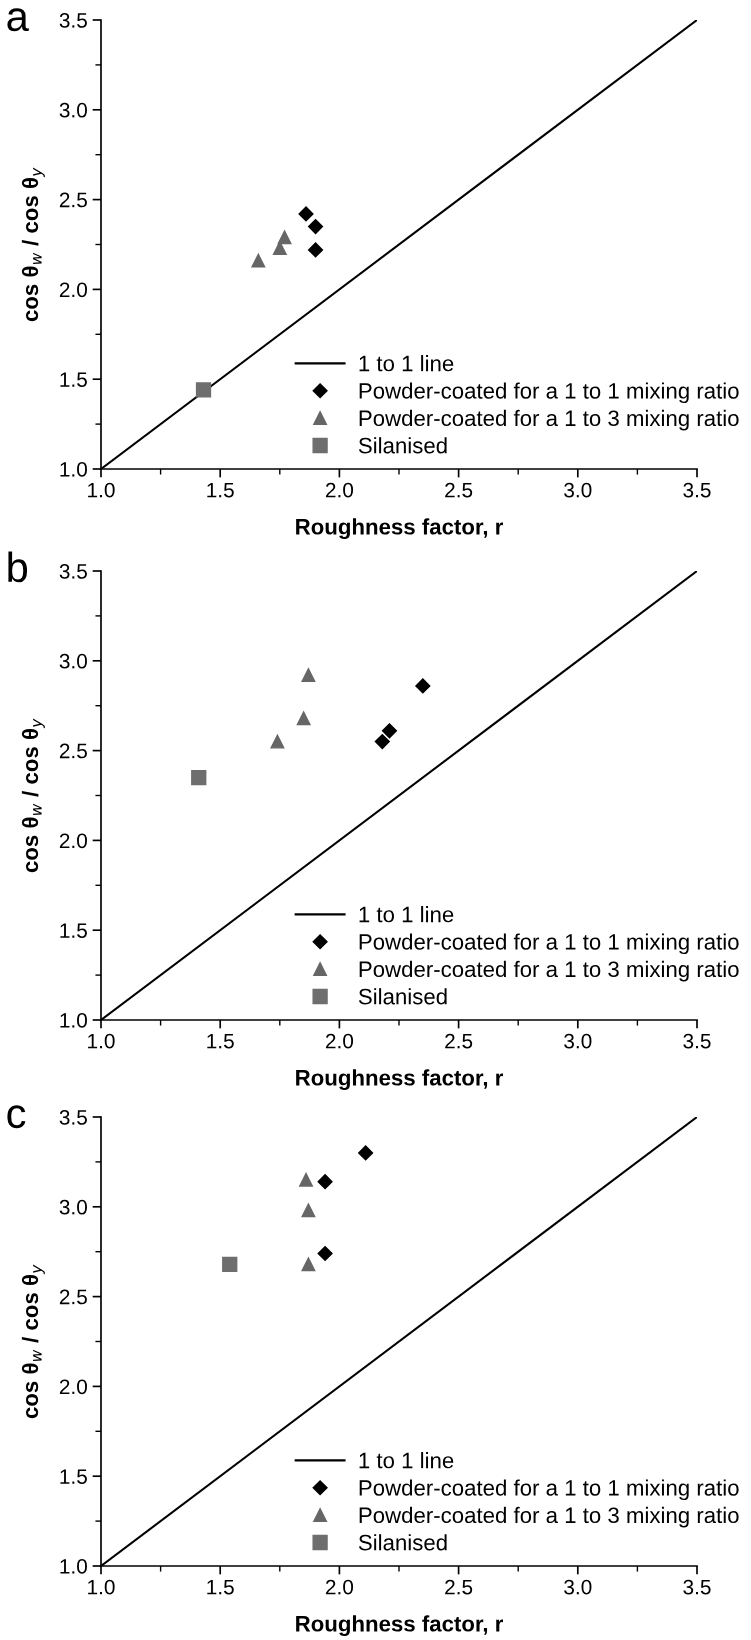 This screenshot has height=1640, width=751. What do you see at coordinates (16, 1117) in the screenshot?
I see `chart-title: c` at bounding box center [16, 1117].